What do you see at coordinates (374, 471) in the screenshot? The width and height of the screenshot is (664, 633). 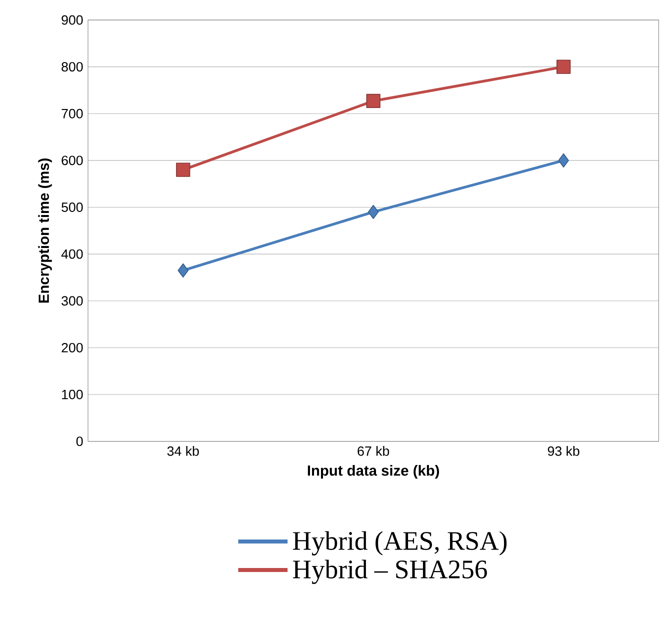 I see `x-axis-title: Input data size (kb)` at bounding box center [374, 471].